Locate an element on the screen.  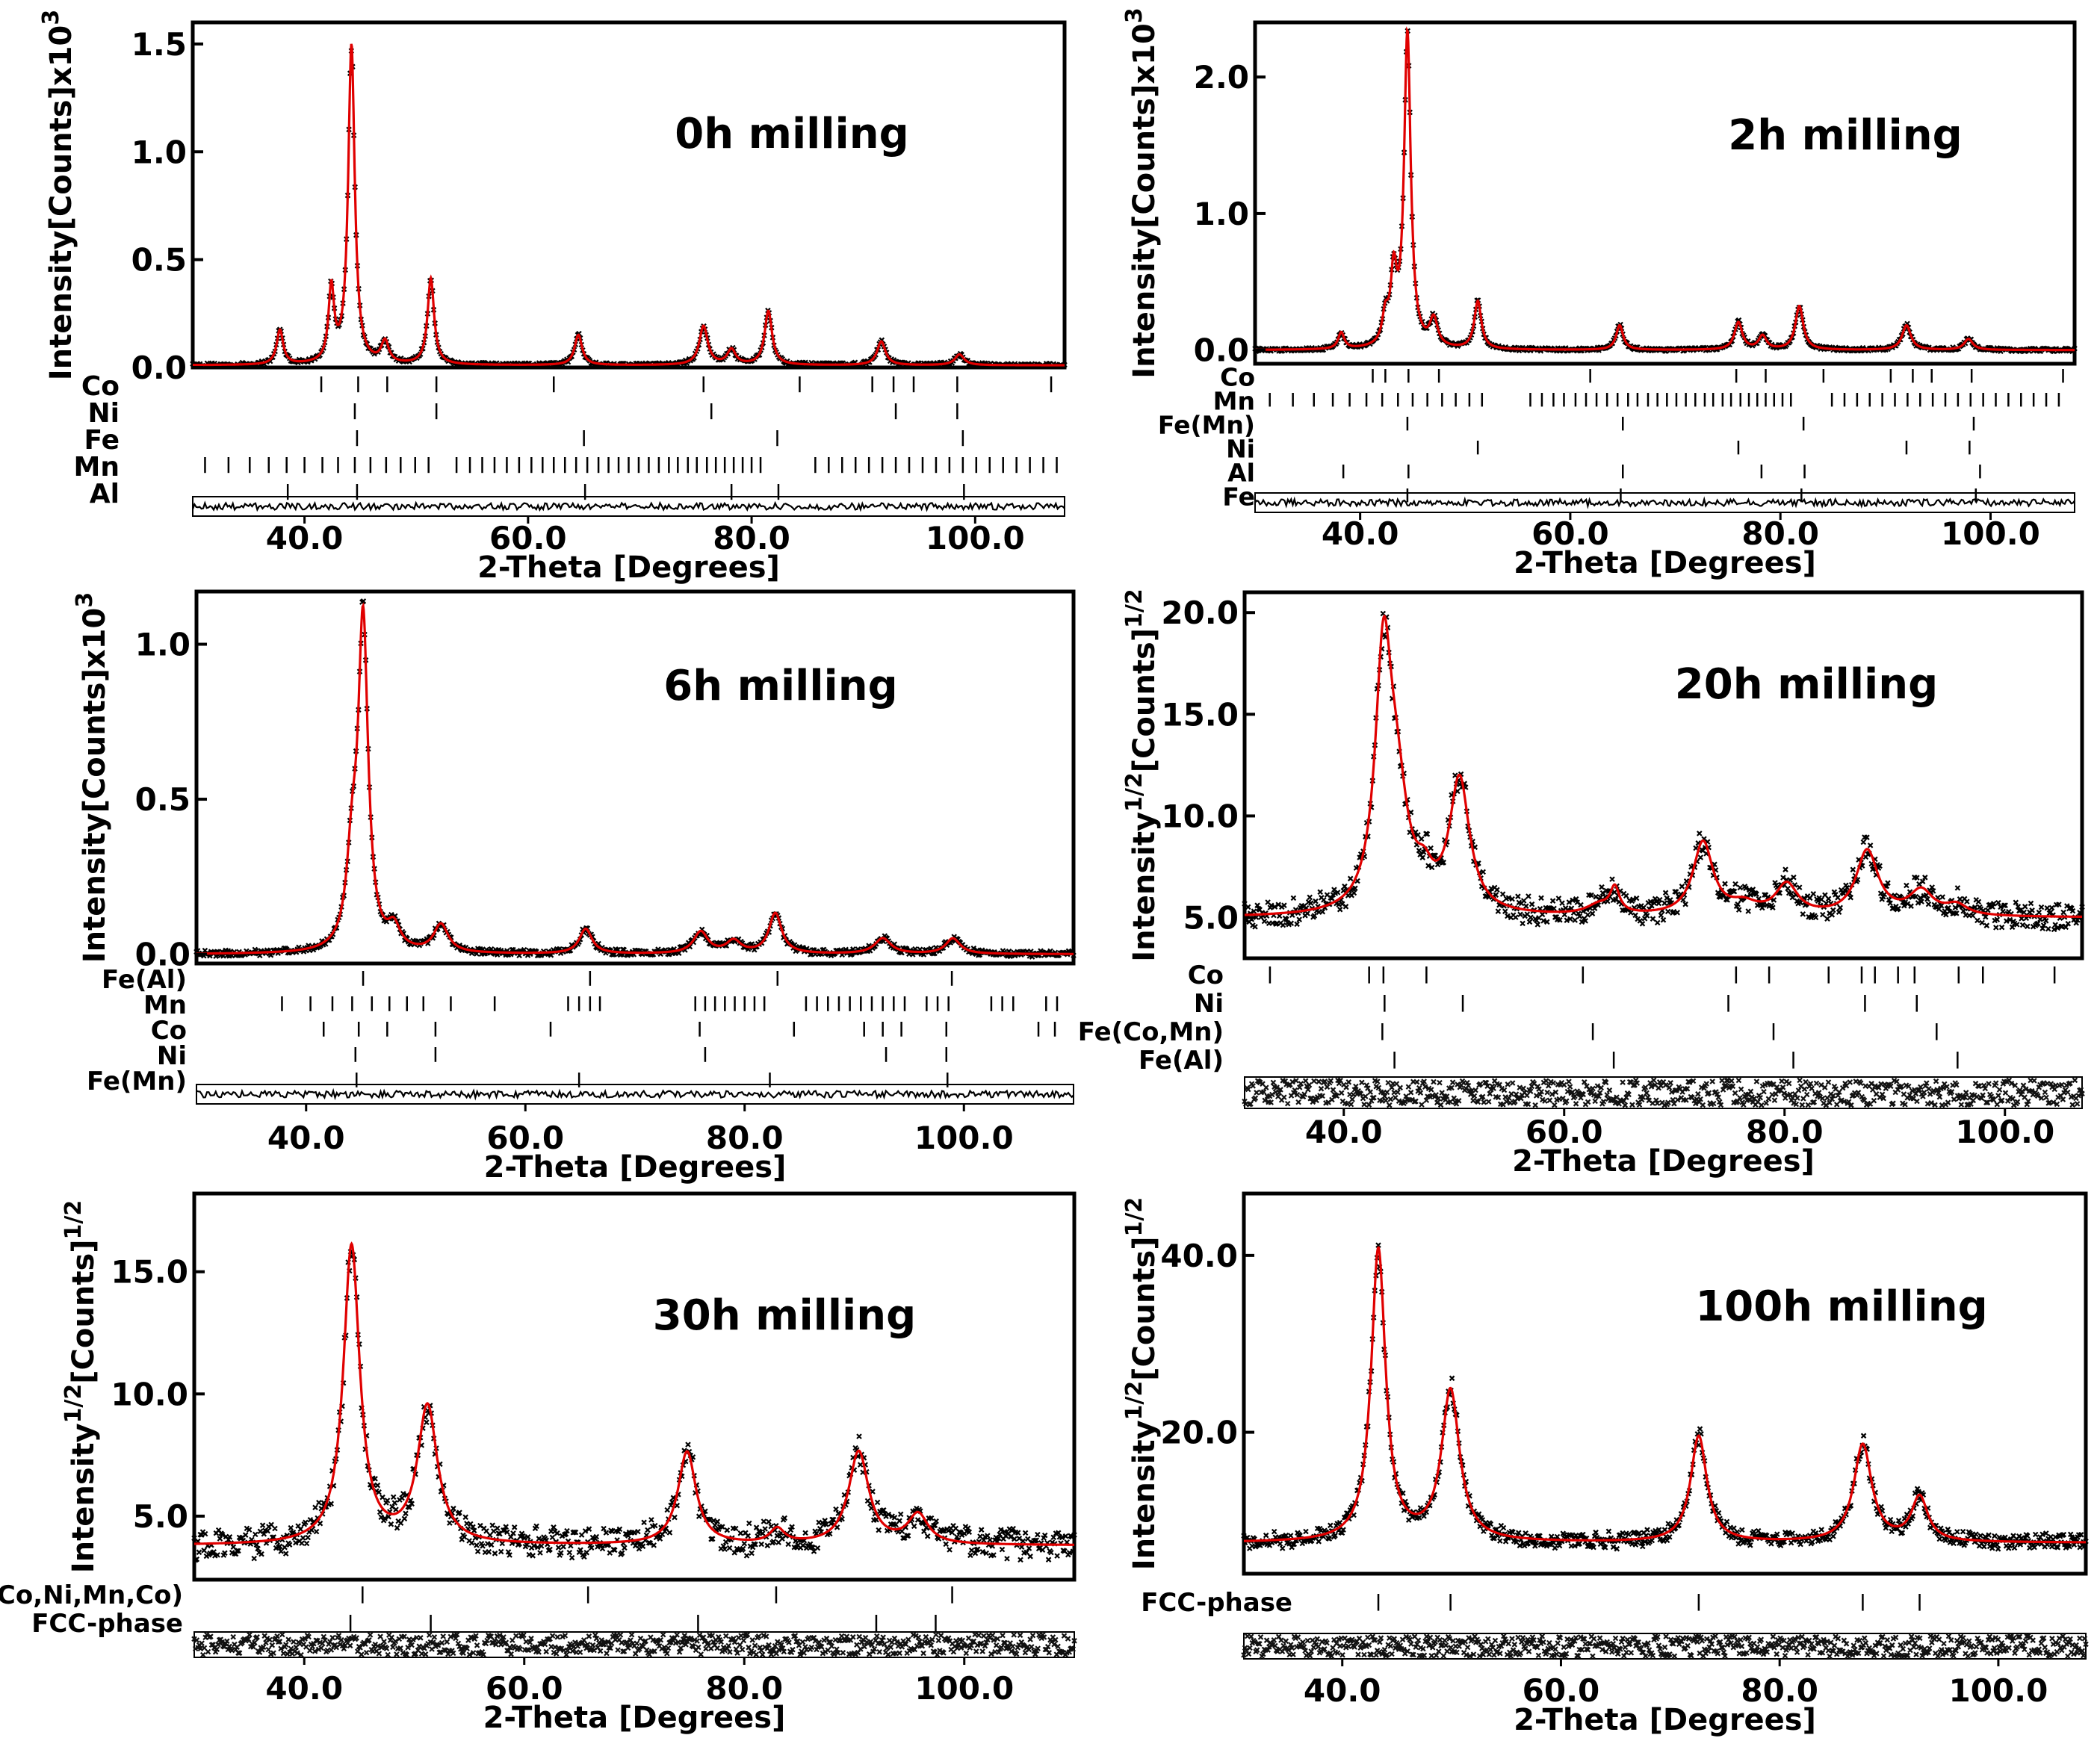
y-axis-ticks: 5.0 10.0 15.0 20.0 is located at coordinates (1208, 766).